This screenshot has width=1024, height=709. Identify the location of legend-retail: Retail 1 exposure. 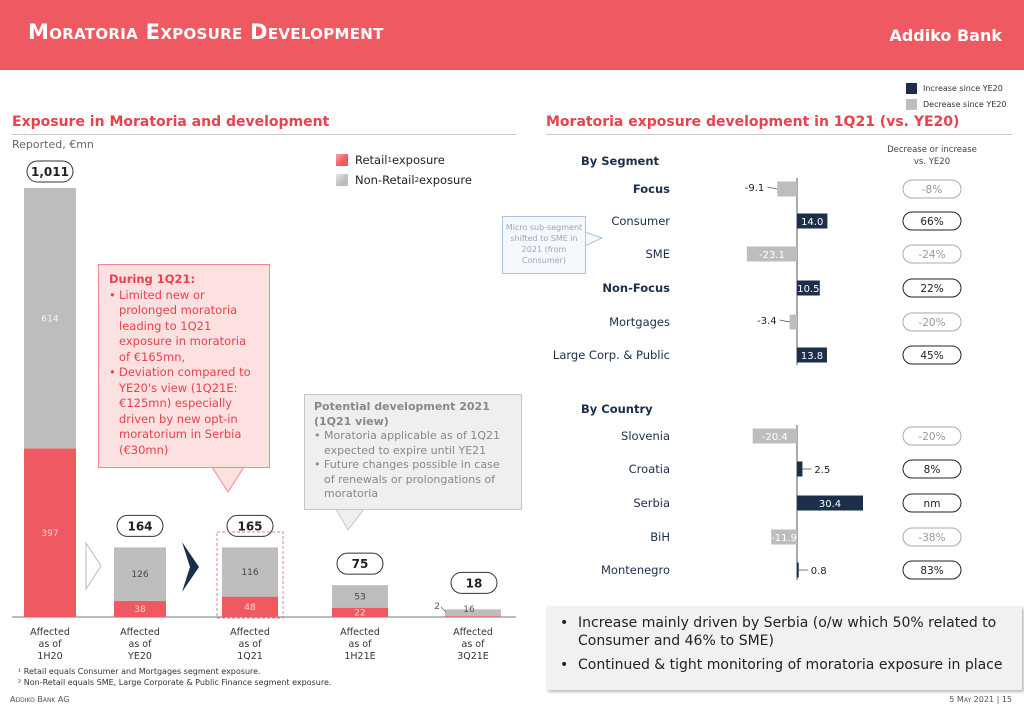
(404, 160).